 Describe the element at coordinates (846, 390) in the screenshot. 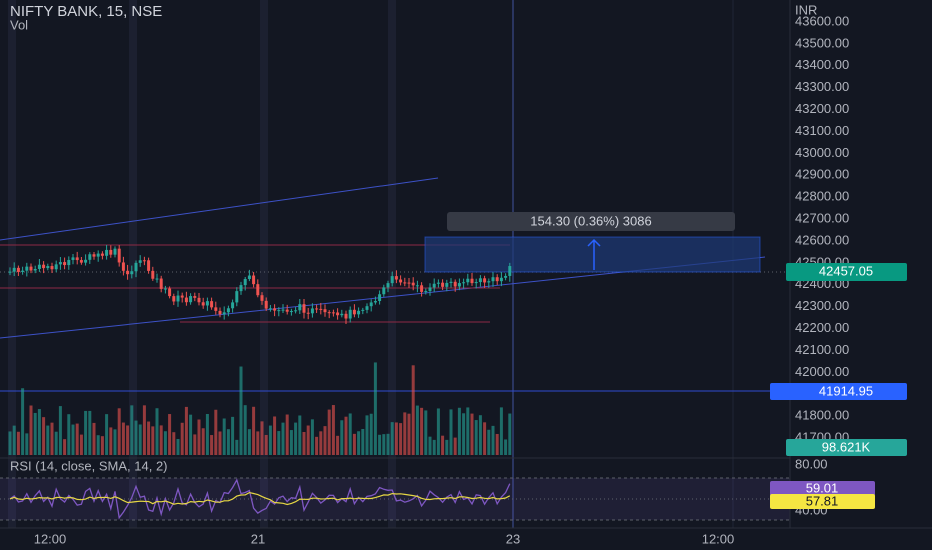

I see `level-price: 41914.95` at that location.